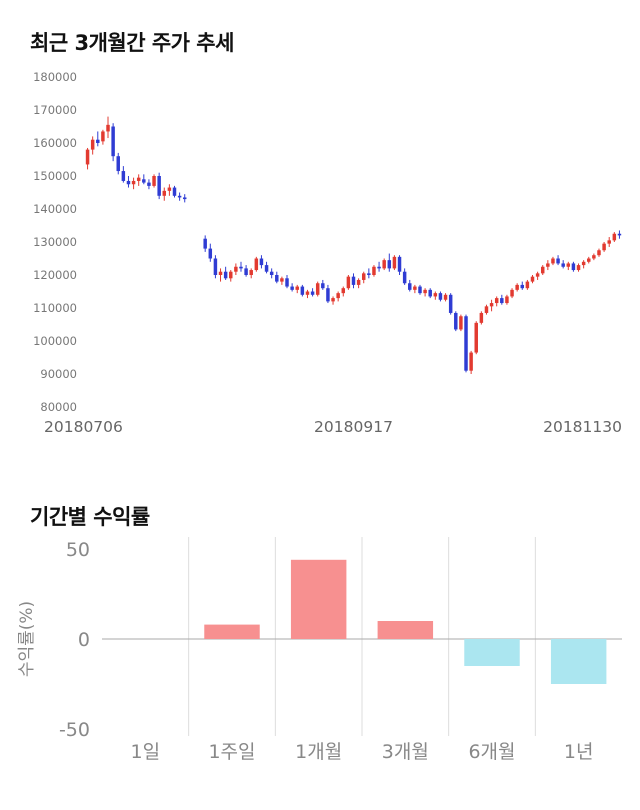 This screenshot has width=640, height=810. What do you see at coordinates (55, 176) in the screenshot?
I see `svg-text: 150000` at bounding box center [55, 176].